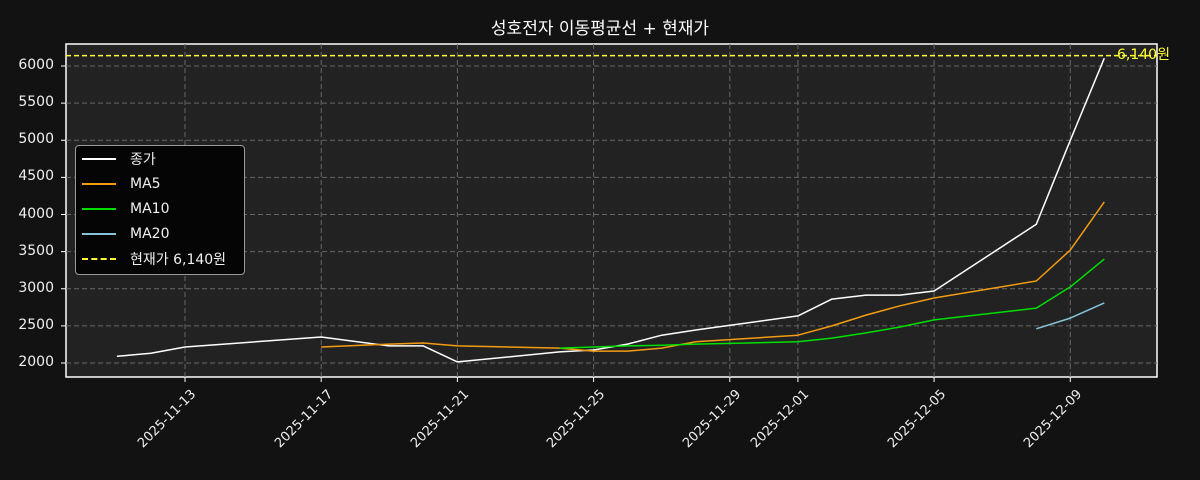  Describe the element at coordinates (125, 209) in the screenshot. I see `legend-item-ma10: MA10` at that location.